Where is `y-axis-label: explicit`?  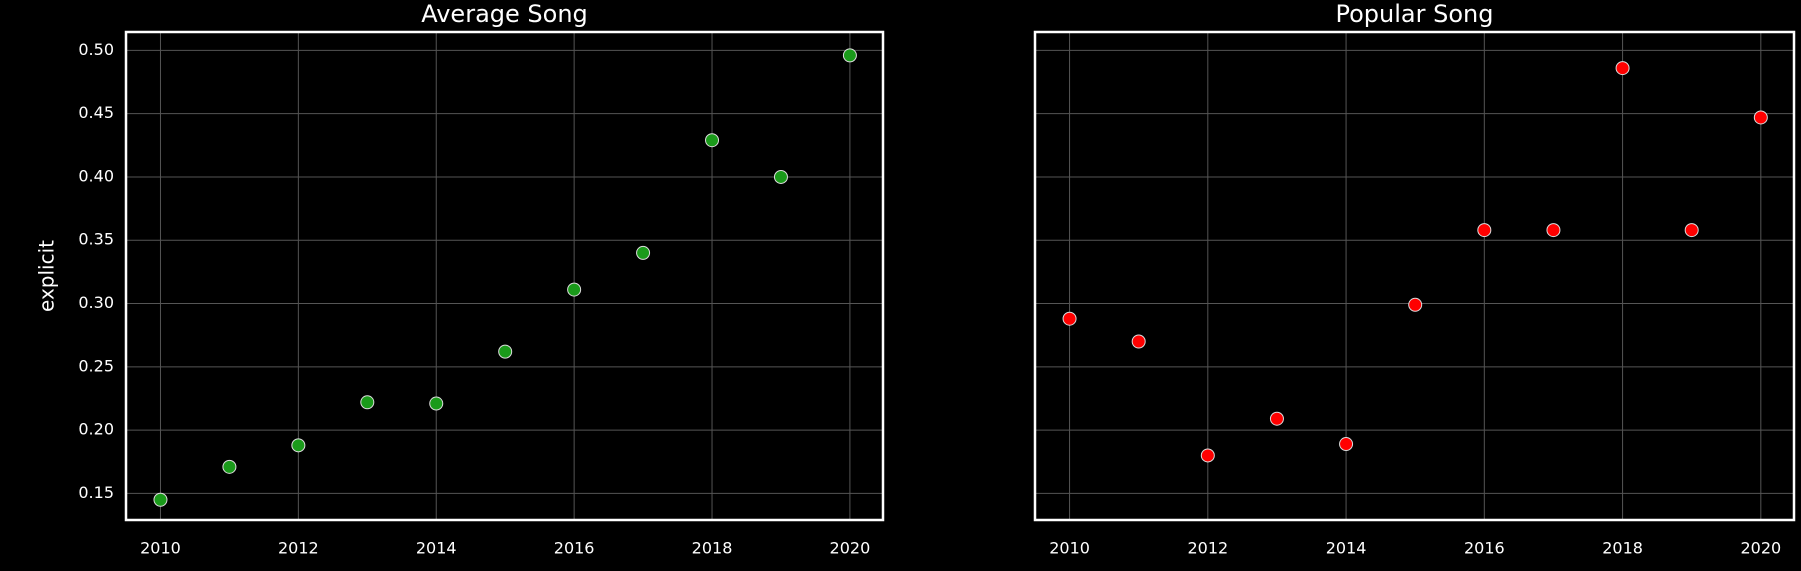
y-axis-label: explicit is located at coordinates (47, 276).